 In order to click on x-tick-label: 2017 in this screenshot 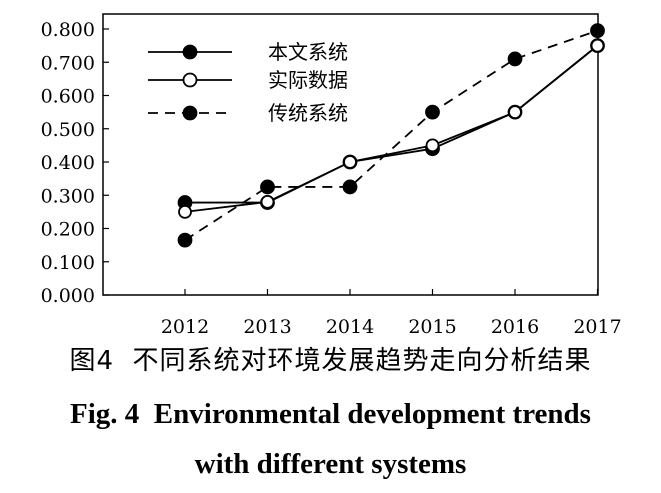, I will do `click(597, 327)`.